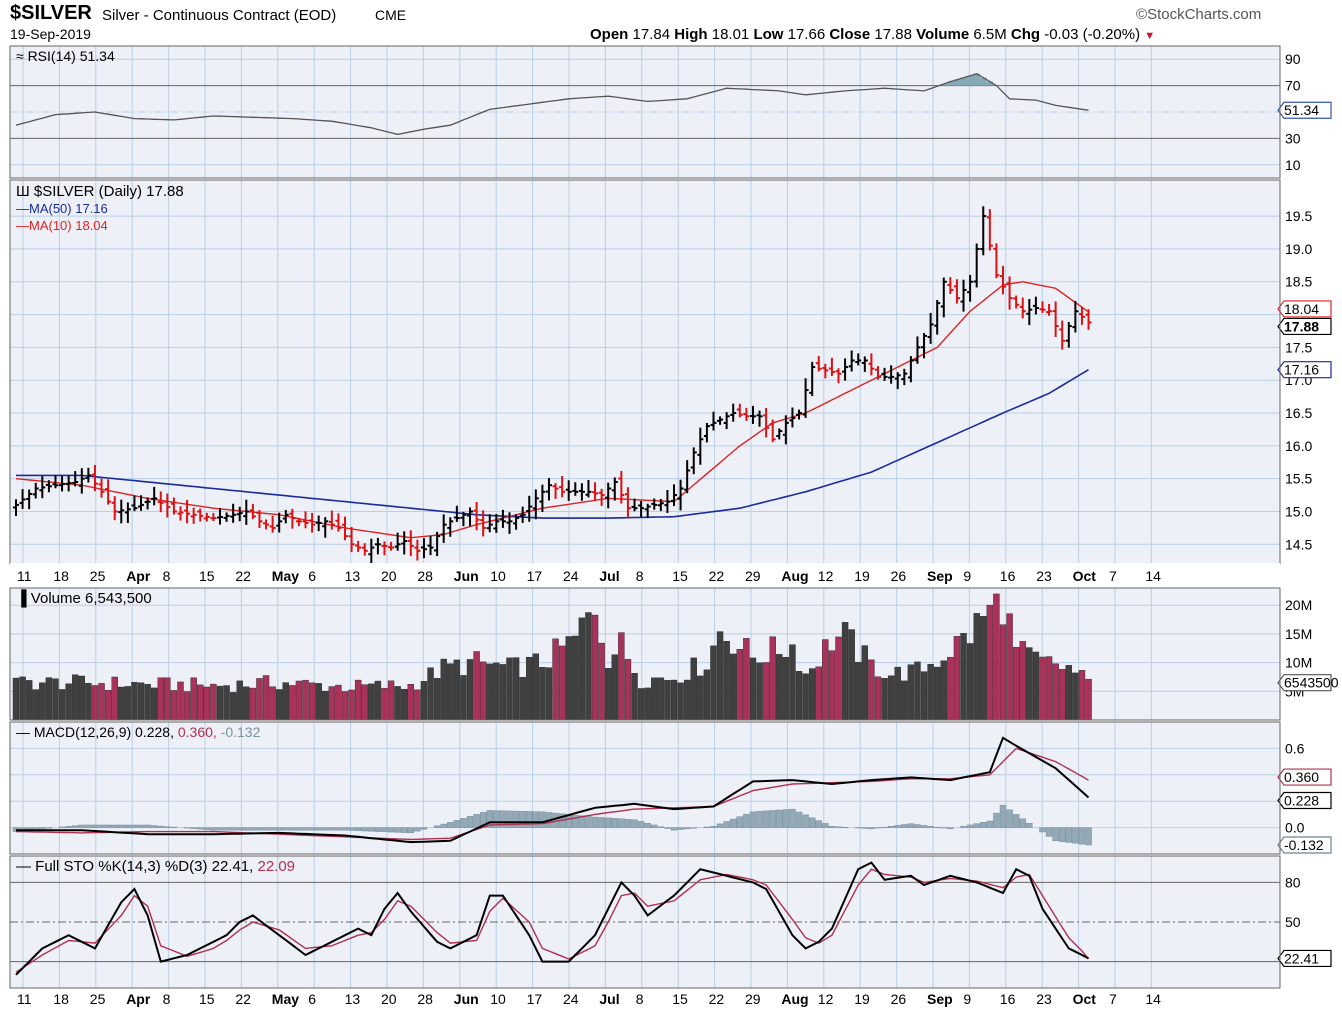  What do you see at coordinates (940, 999) in the screenshot?
I see `x-axis-bottom-tick: Sep` at bounding box center [940, 999].